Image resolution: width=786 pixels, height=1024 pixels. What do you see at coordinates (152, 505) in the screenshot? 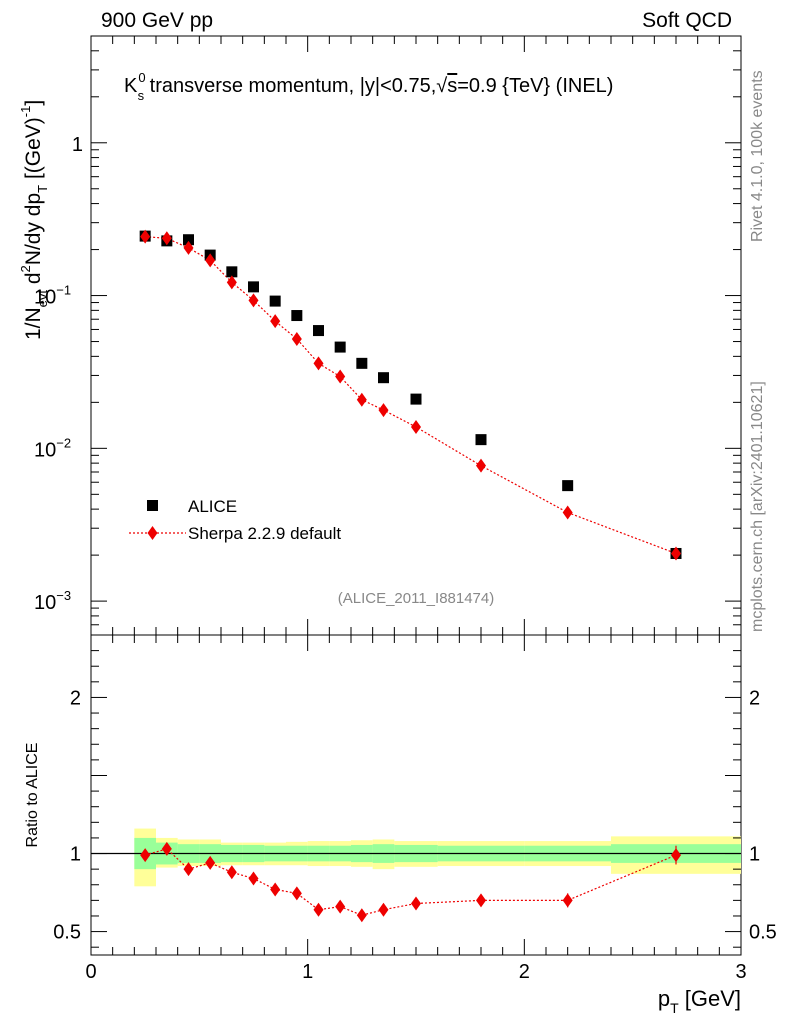
I see `legend-data-marker` at bounding box center [152, 505].